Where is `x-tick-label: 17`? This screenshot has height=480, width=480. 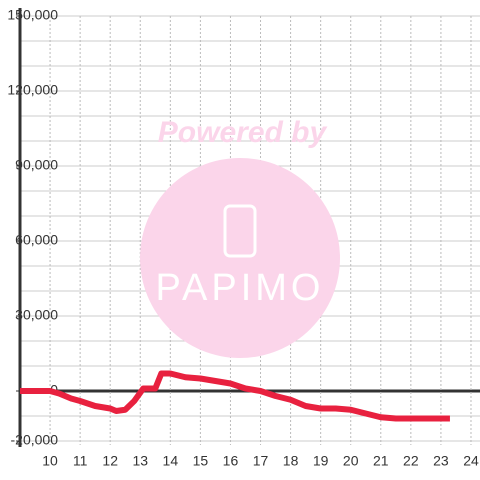
x-tick-label: 17 is located at coordinates (261, 461).